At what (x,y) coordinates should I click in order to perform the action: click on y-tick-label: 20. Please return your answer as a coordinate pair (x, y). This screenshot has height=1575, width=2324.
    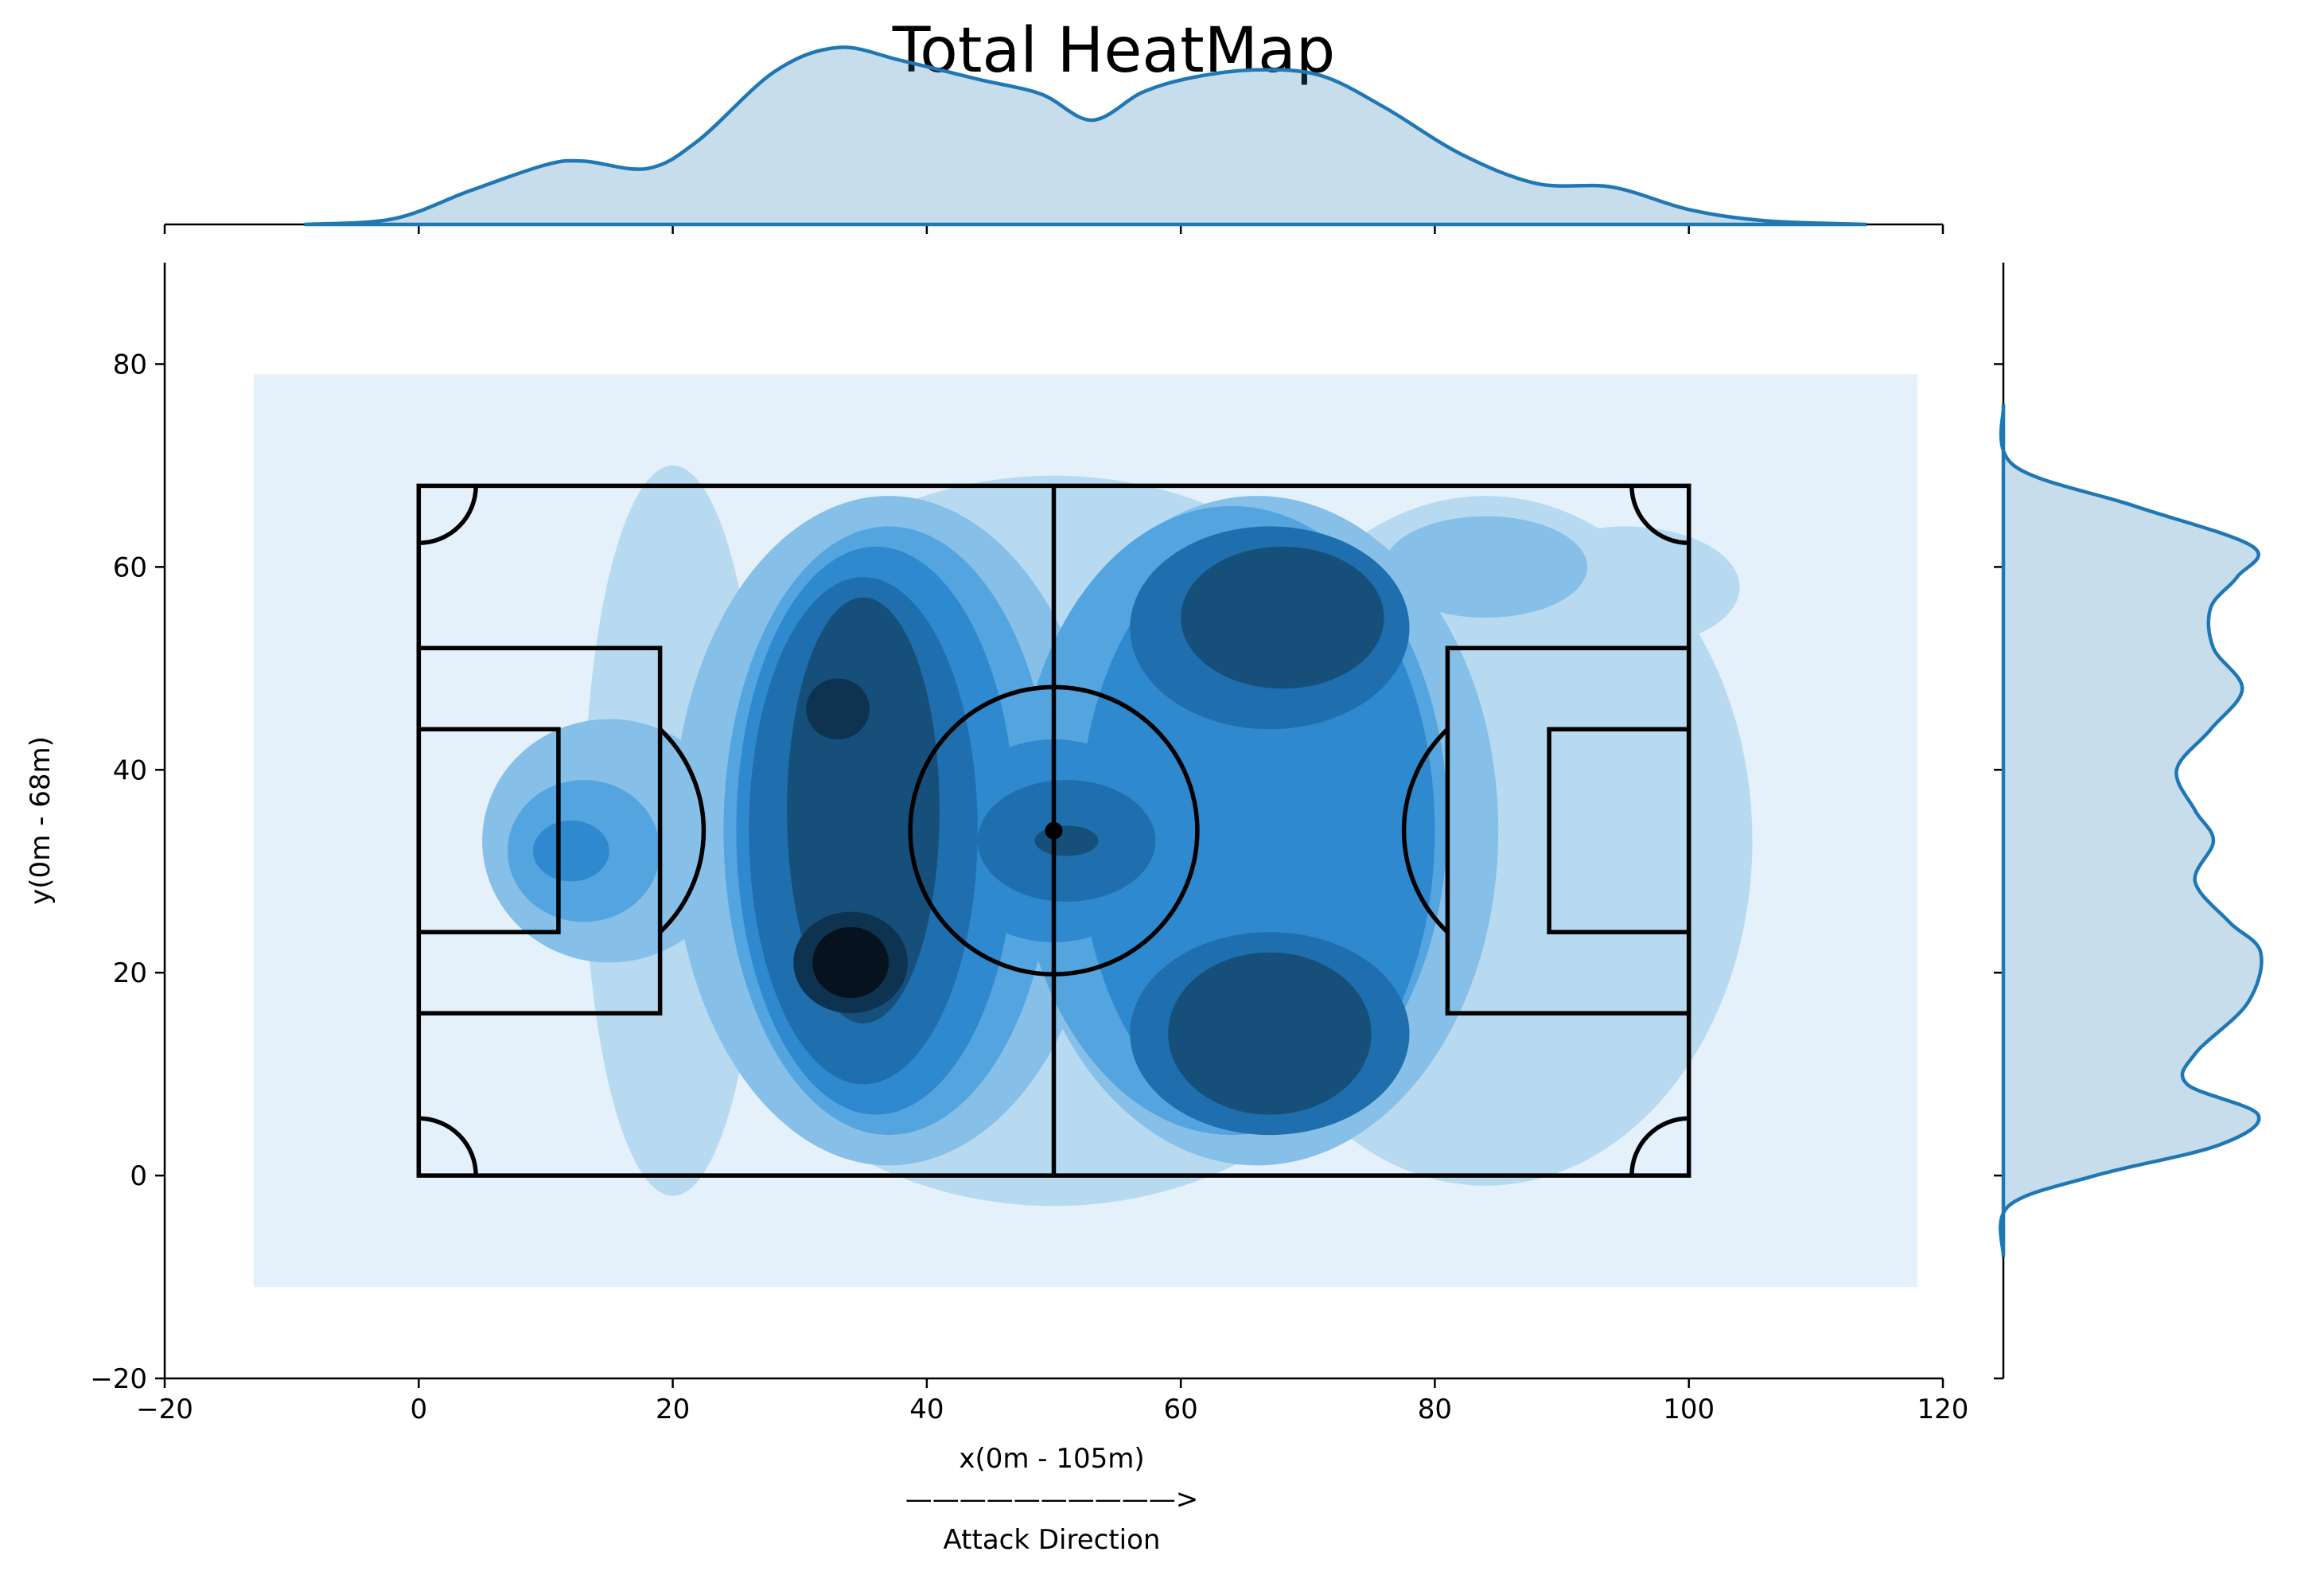
    Looking at the image, I should click on (130, 973).